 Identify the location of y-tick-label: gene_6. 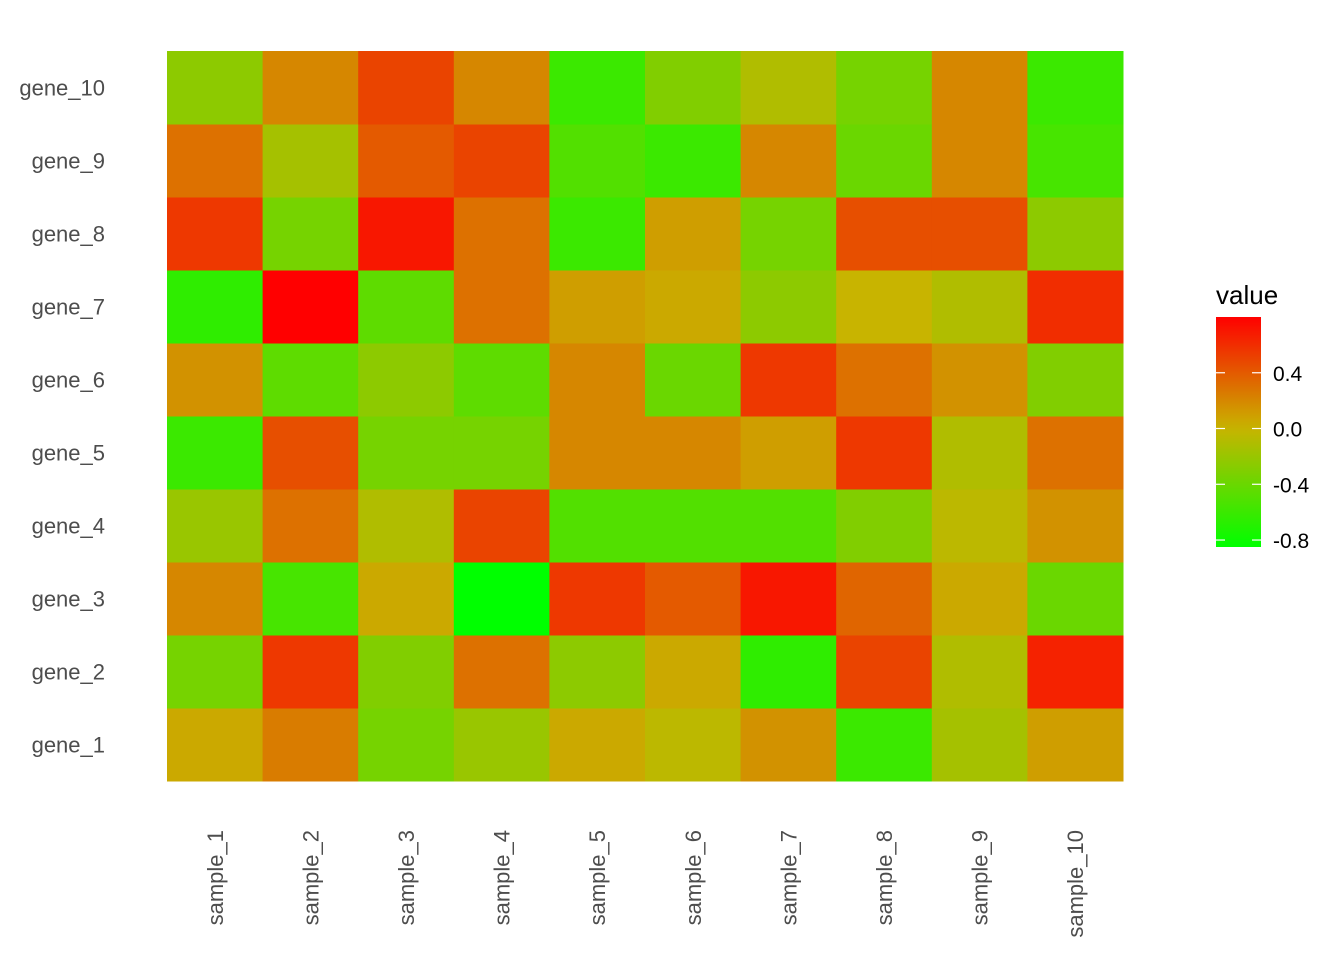
(68, 380).